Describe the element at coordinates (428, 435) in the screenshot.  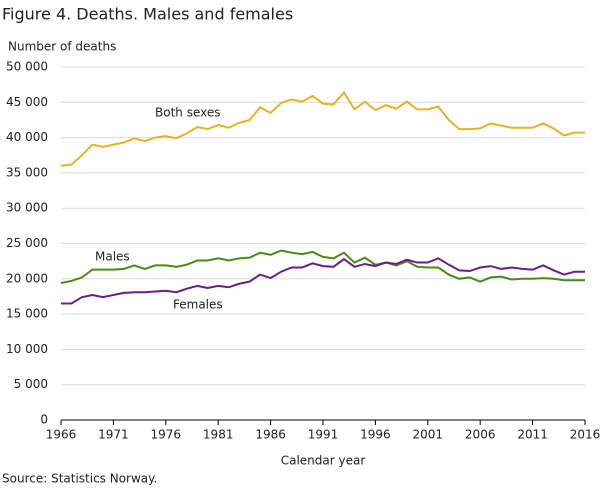
I see `x-tick-label: 2001` at that location.